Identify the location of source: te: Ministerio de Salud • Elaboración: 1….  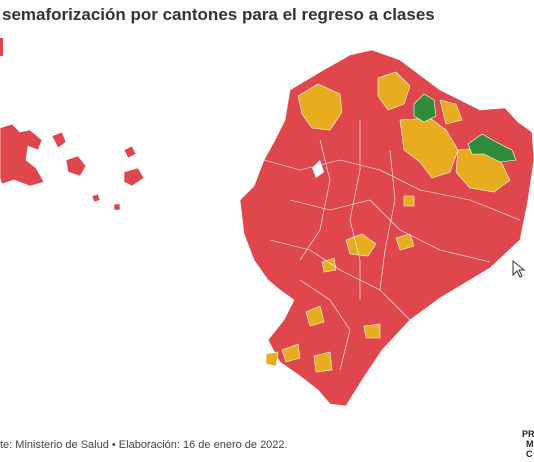
(144, 445).